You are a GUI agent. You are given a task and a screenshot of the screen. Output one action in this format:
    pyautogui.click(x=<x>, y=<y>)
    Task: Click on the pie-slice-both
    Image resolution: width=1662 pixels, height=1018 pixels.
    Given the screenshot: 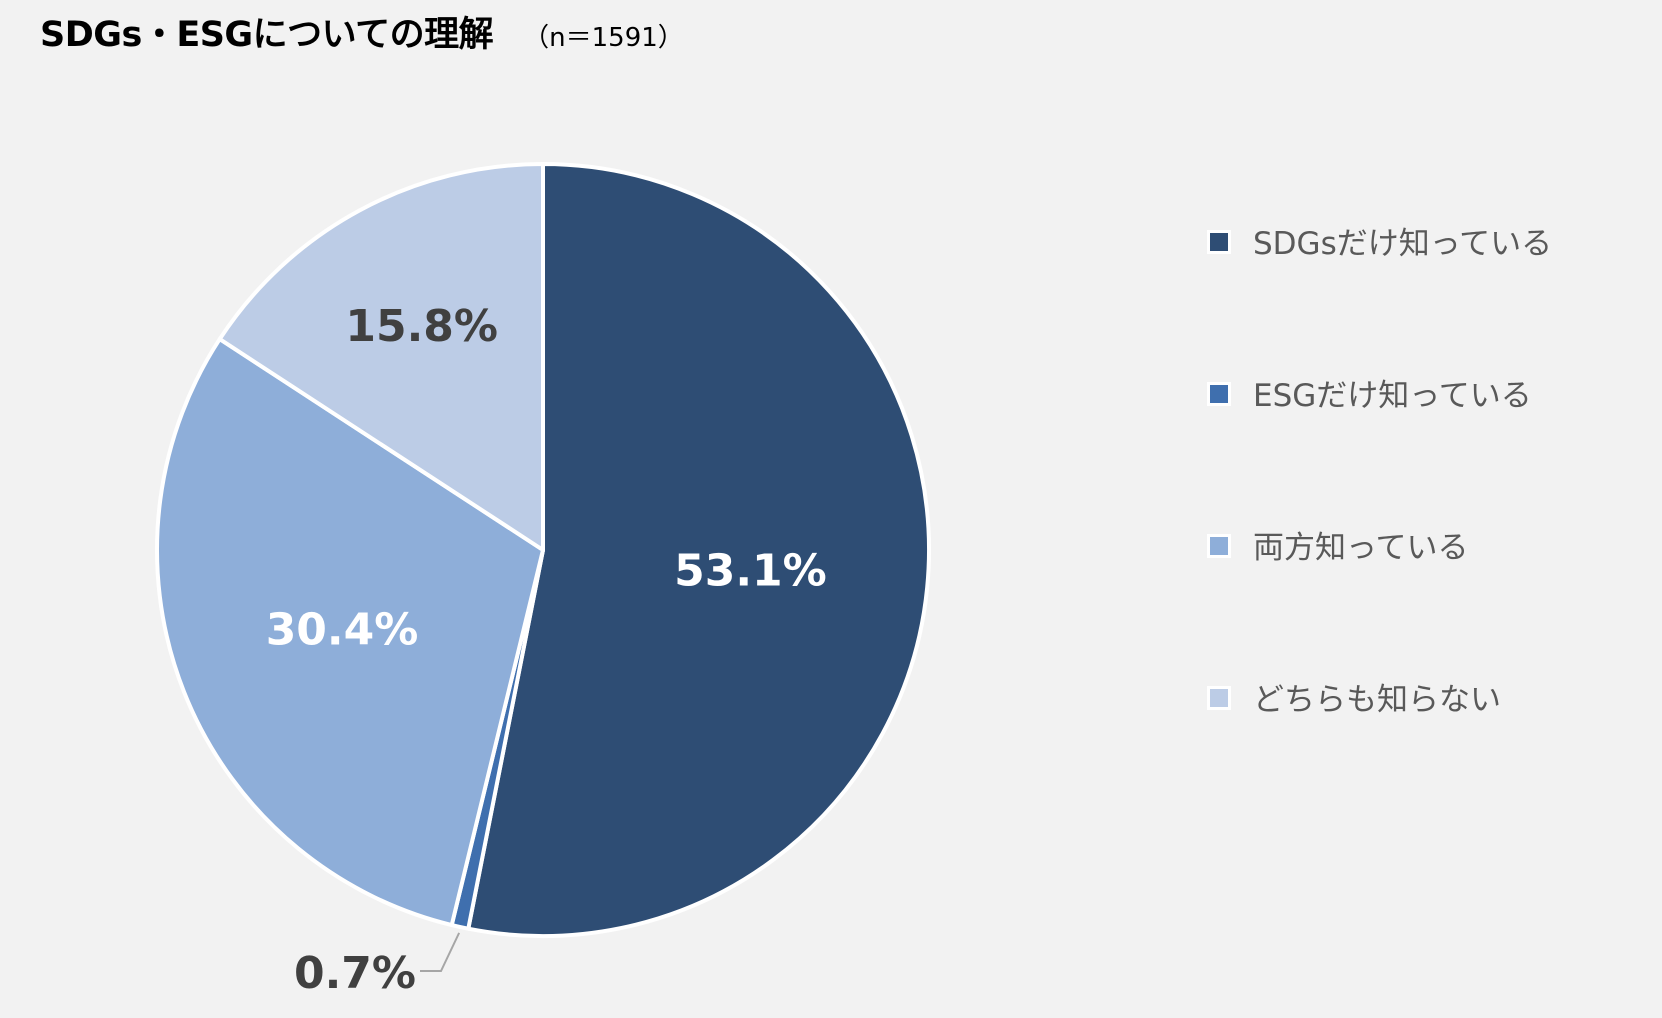 What is the action you would take?
    pyautogui.click(x=350, y=632)
    